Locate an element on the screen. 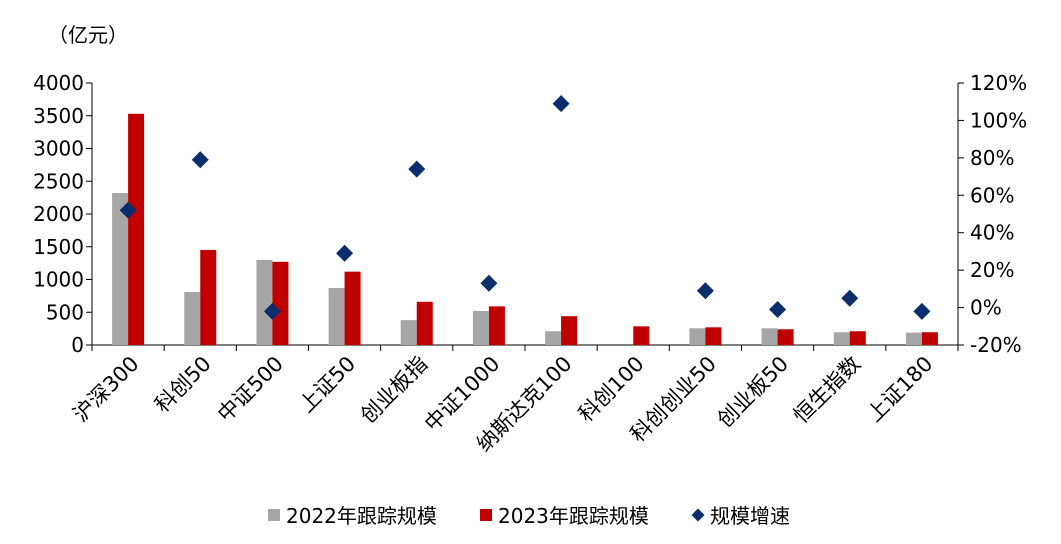 This screenshot has width=1061, height=544. left-tick-label: 1000 is located at coordinates (58, 280).